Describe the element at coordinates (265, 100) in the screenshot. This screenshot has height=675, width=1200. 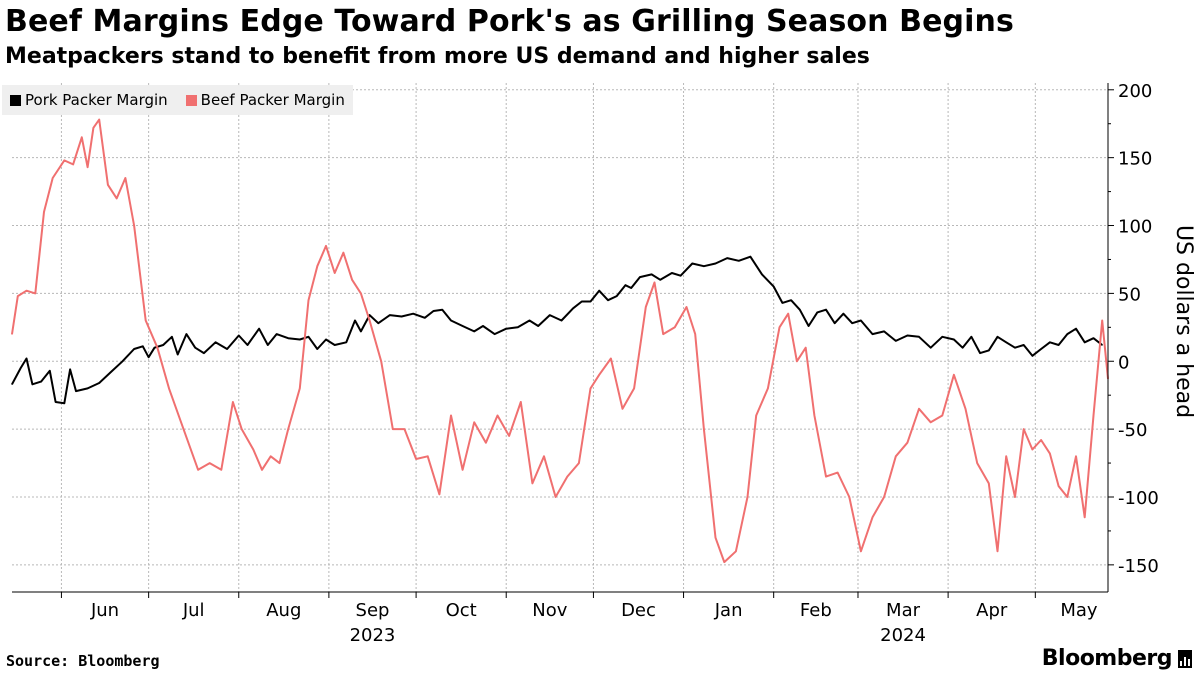
I see `legend-item-beef: Beef Packer Margin` at that location.